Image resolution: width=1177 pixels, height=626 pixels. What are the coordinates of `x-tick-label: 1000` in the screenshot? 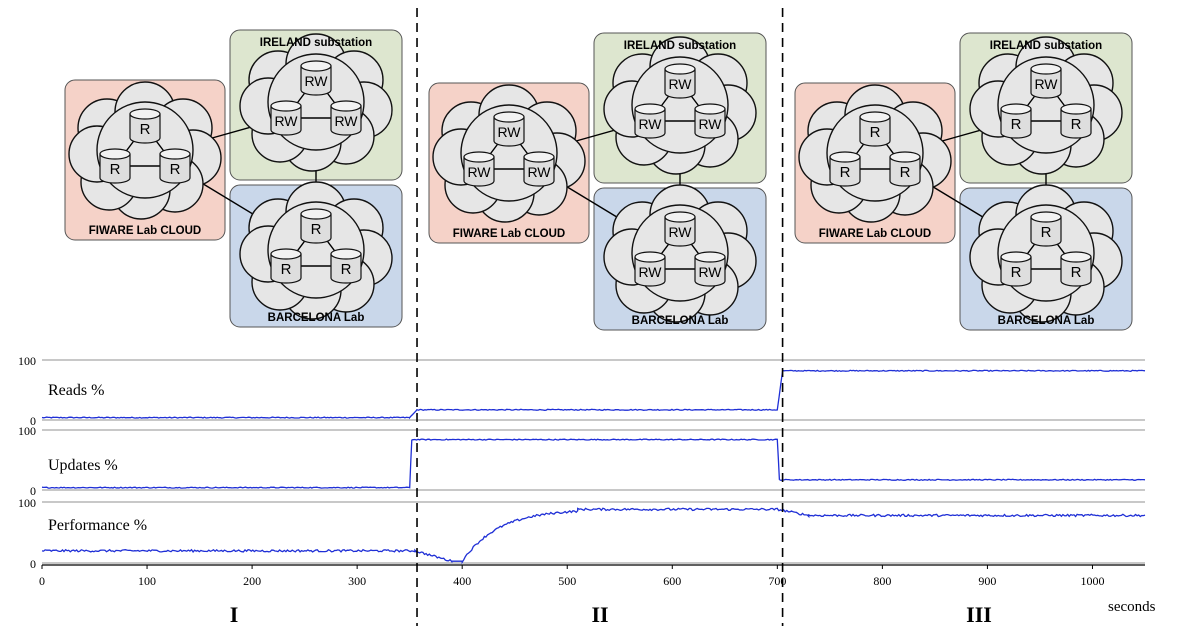 It's located at (1092, 581).